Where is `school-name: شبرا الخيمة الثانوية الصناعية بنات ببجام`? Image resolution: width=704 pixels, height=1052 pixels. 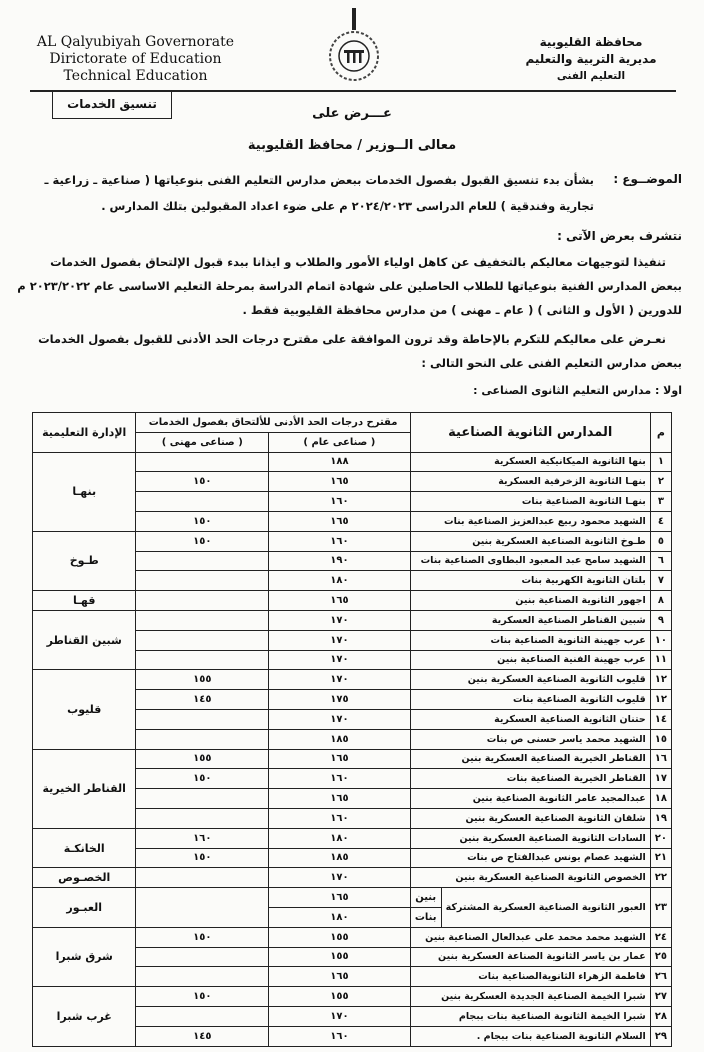 school-name: شبرا الخيمة الثانوية الصناعية بنات ببجام is located at coordinates (530, 1016).